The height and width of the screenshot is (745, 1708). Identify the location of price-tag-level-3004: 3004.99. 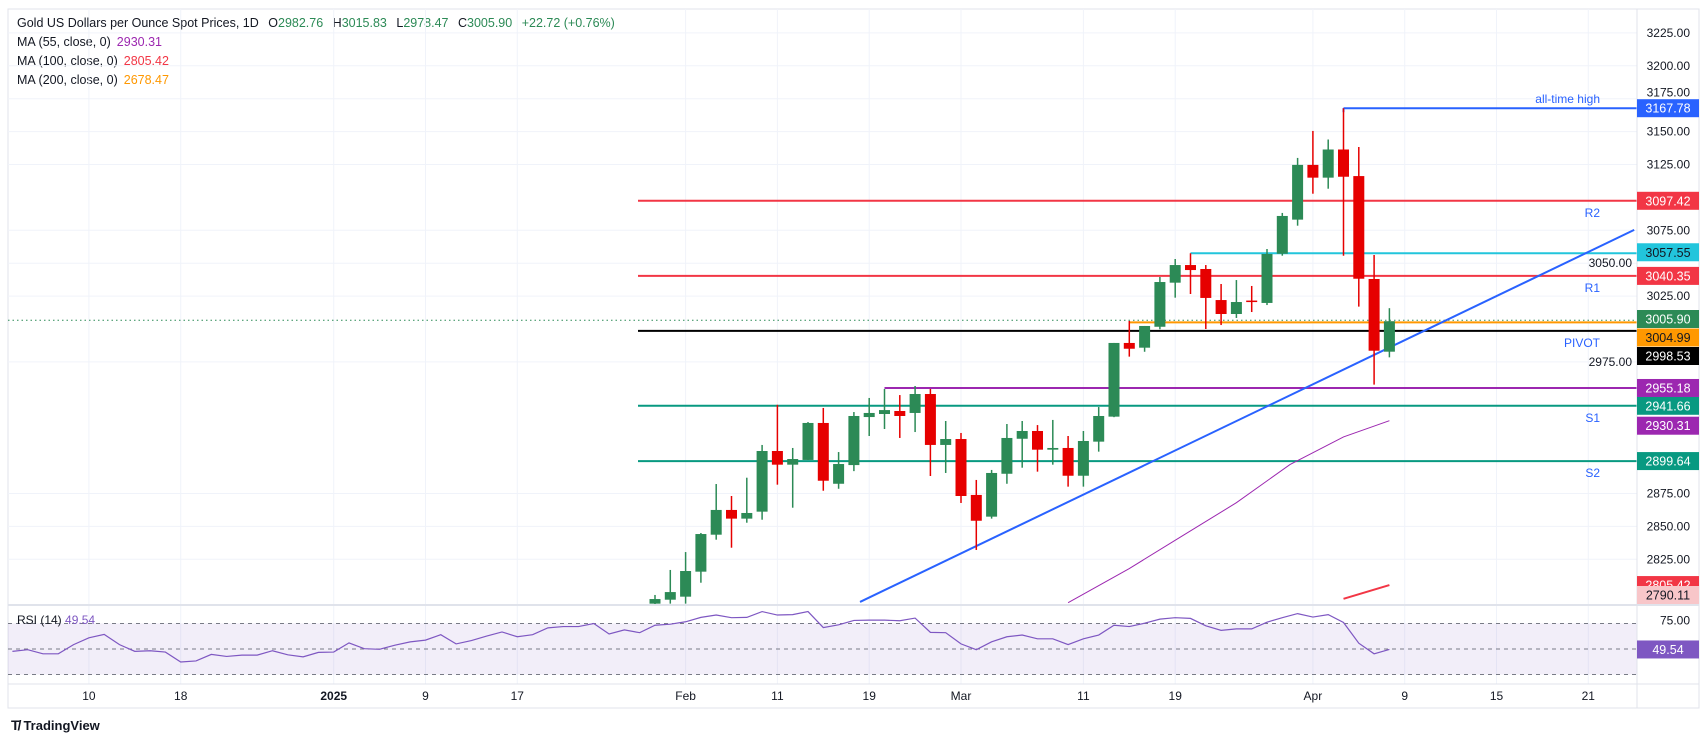
(1667, 338).